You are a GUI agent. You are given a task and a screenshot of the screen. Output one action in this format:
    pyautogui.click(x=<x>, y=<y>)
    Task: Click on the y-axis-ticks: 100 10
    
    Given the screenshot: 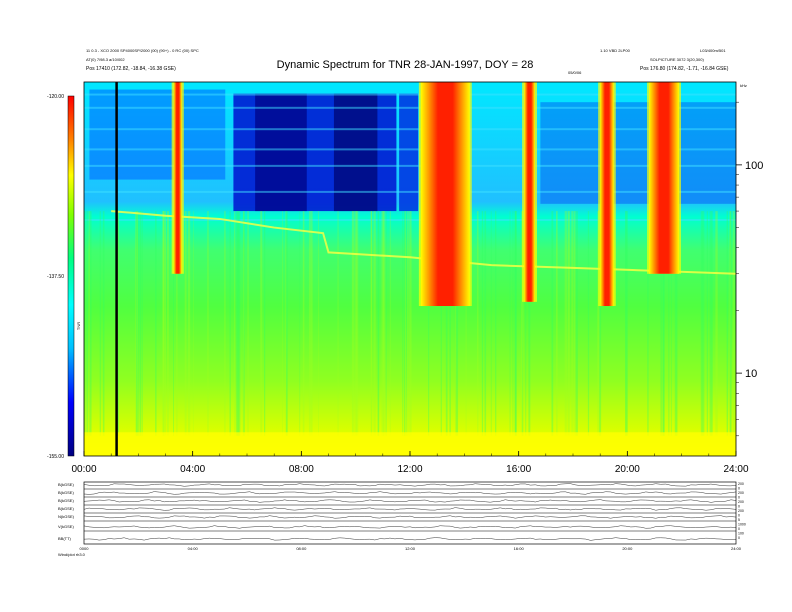 What is the action you would take?
    pyautogui.click(x=749, y=269)
    